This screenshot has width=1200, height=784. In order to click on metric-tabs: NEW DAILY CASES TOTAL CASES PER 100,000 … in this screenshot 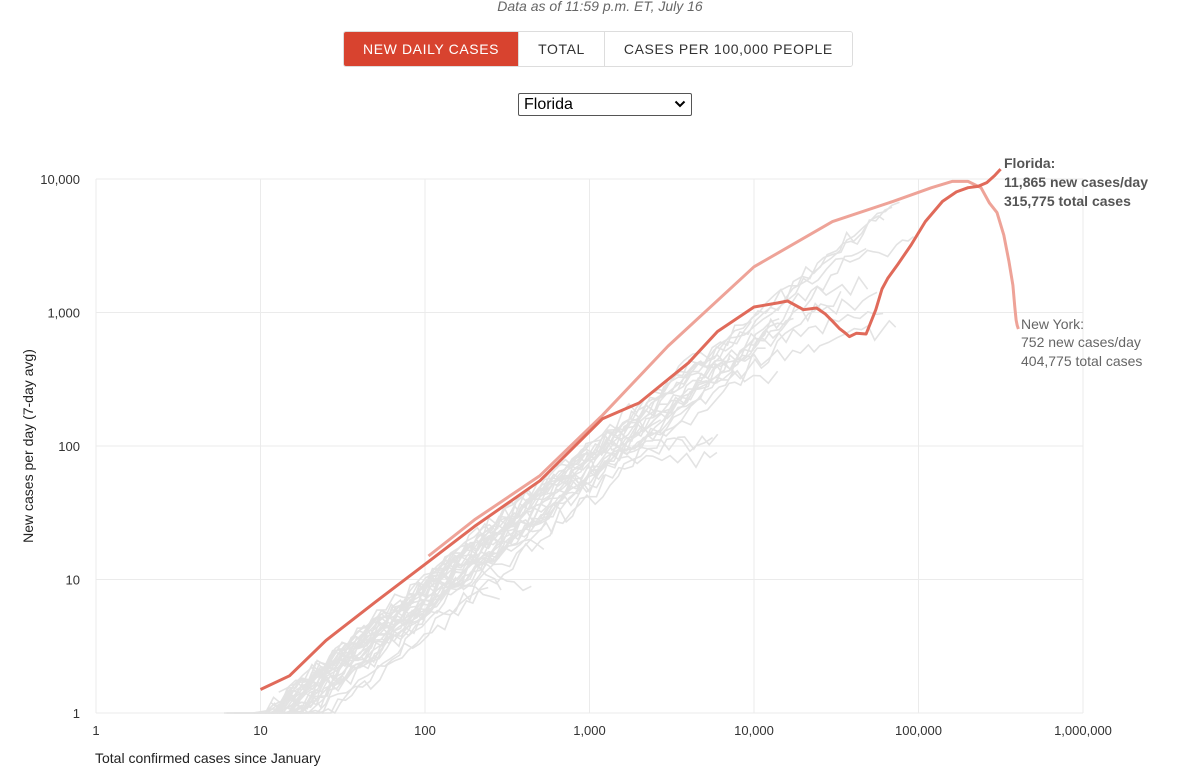, I will do `click(598, 49)`.